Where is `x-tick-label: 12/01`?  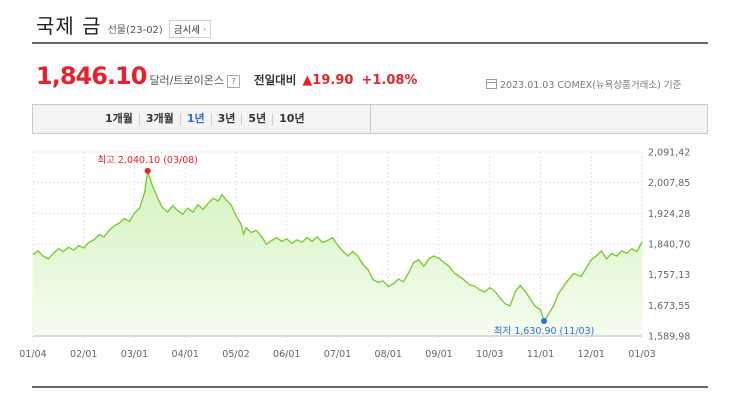
x-tick-label: 12/01 is located at coordinates (591, 354).